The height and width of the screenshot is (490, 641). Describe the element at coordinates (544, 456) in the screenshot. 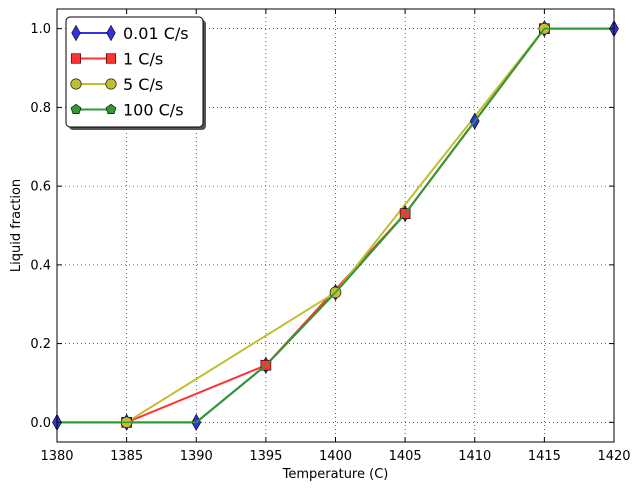

I see `x-tick-label: 1415` at that location.